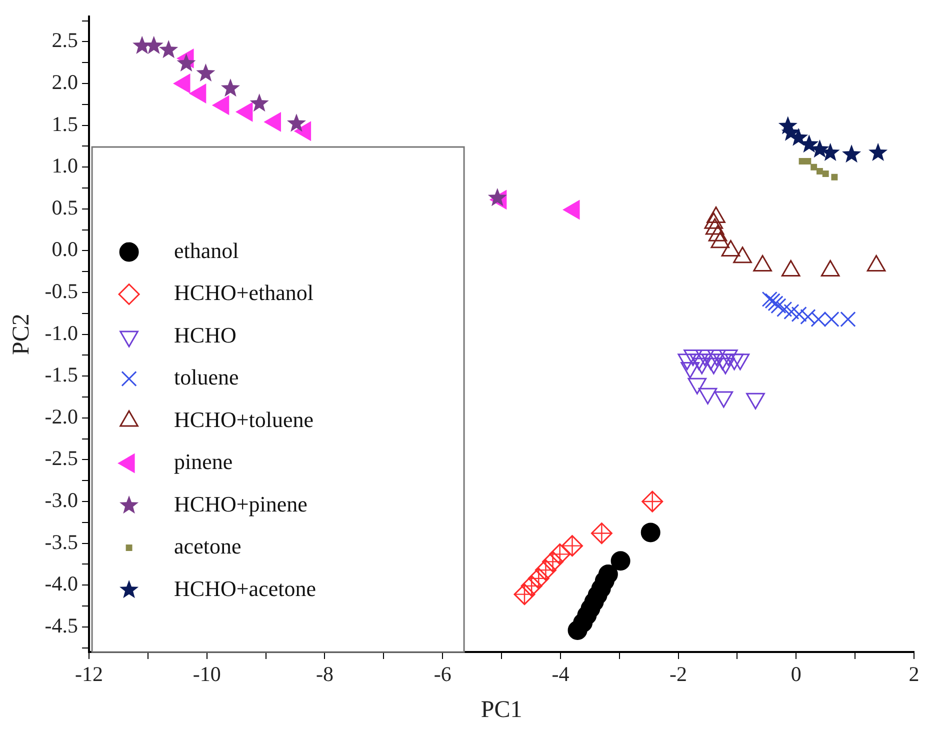  I want to click on legend-label: ethanol, so click(206, 250).